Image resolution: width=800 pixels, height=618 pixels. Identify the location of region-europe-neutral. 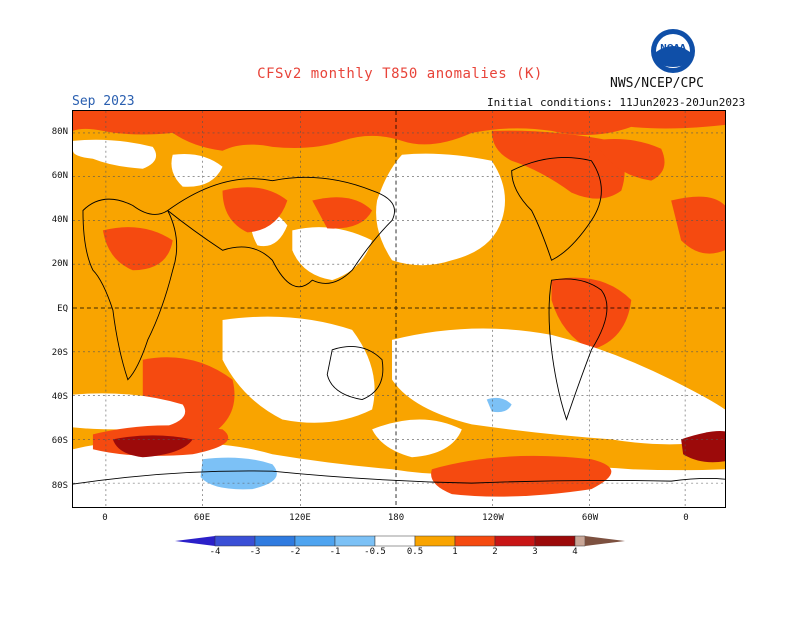
(115, 154).